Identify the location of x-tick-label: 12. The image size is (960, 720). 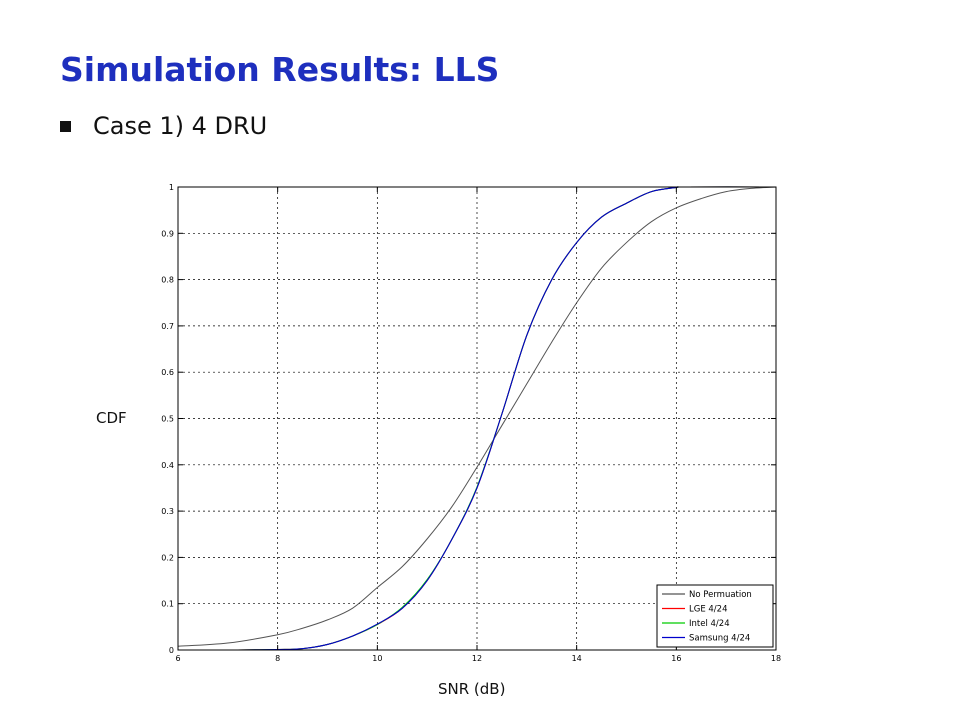
(477, 658).